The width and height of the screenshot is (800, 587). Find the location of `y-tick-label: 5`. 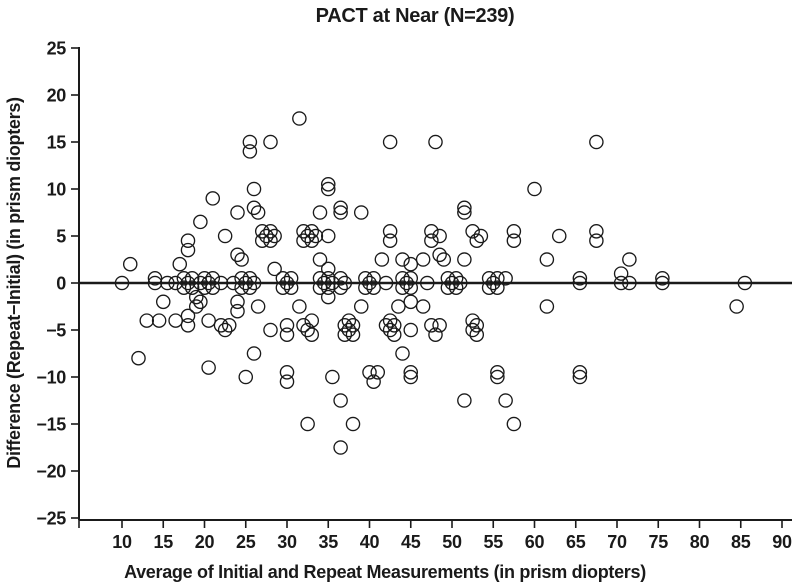

y-tick-label: 5 is located at coordinates (61, 237).